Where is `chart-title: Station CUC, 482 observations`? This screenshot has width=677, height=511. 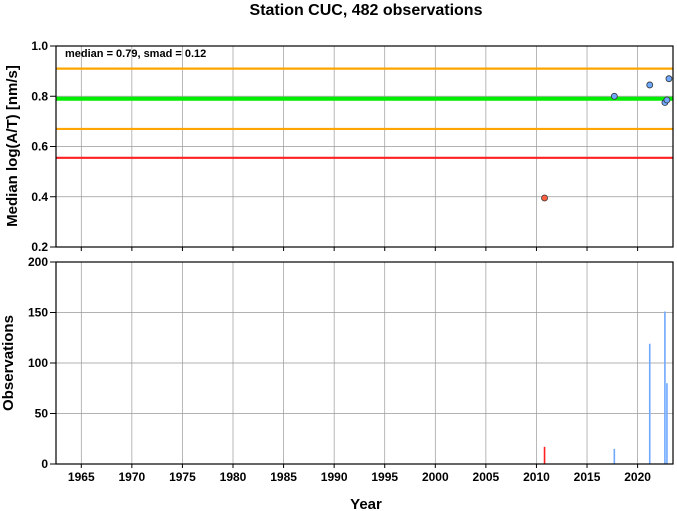 chart-title: Station CUC, 482 observations is located at coordinates (366, 10).